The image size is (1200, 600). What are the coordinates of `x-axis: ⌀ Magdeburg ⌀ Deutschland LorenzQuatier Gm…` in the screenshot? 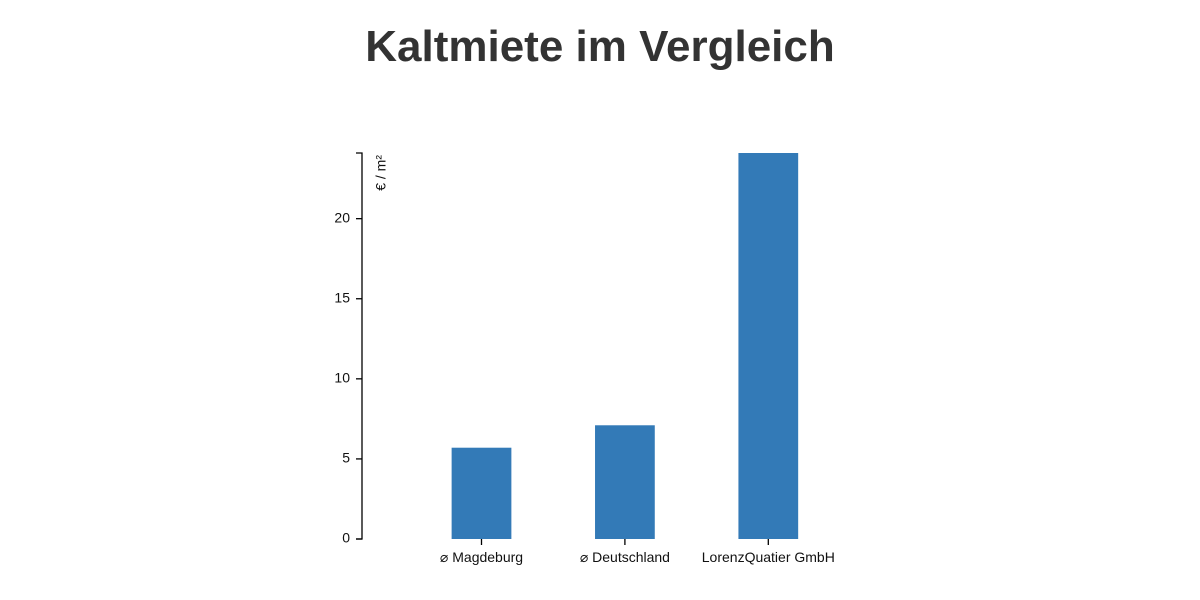 It's located at (637, 552).